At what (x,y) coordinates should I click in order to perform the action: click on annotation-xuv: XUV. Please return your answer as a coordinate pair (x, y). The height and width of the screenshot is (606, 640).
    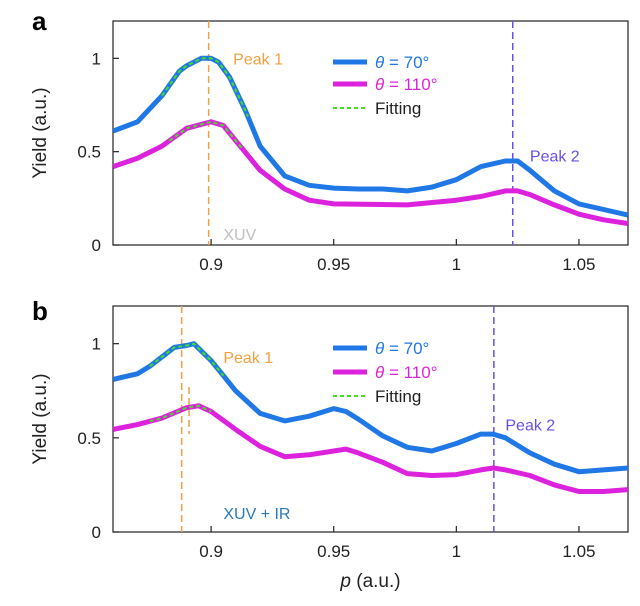
    Looking at the image, I should click on (239, 235).